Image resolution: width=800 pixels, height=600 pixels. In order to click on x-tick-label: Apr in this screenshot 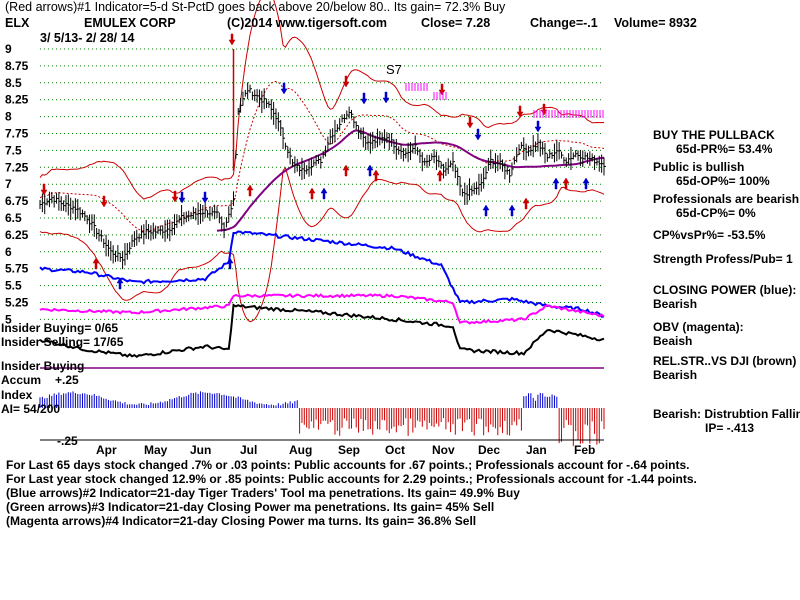, I will do `click(106, 450)`.